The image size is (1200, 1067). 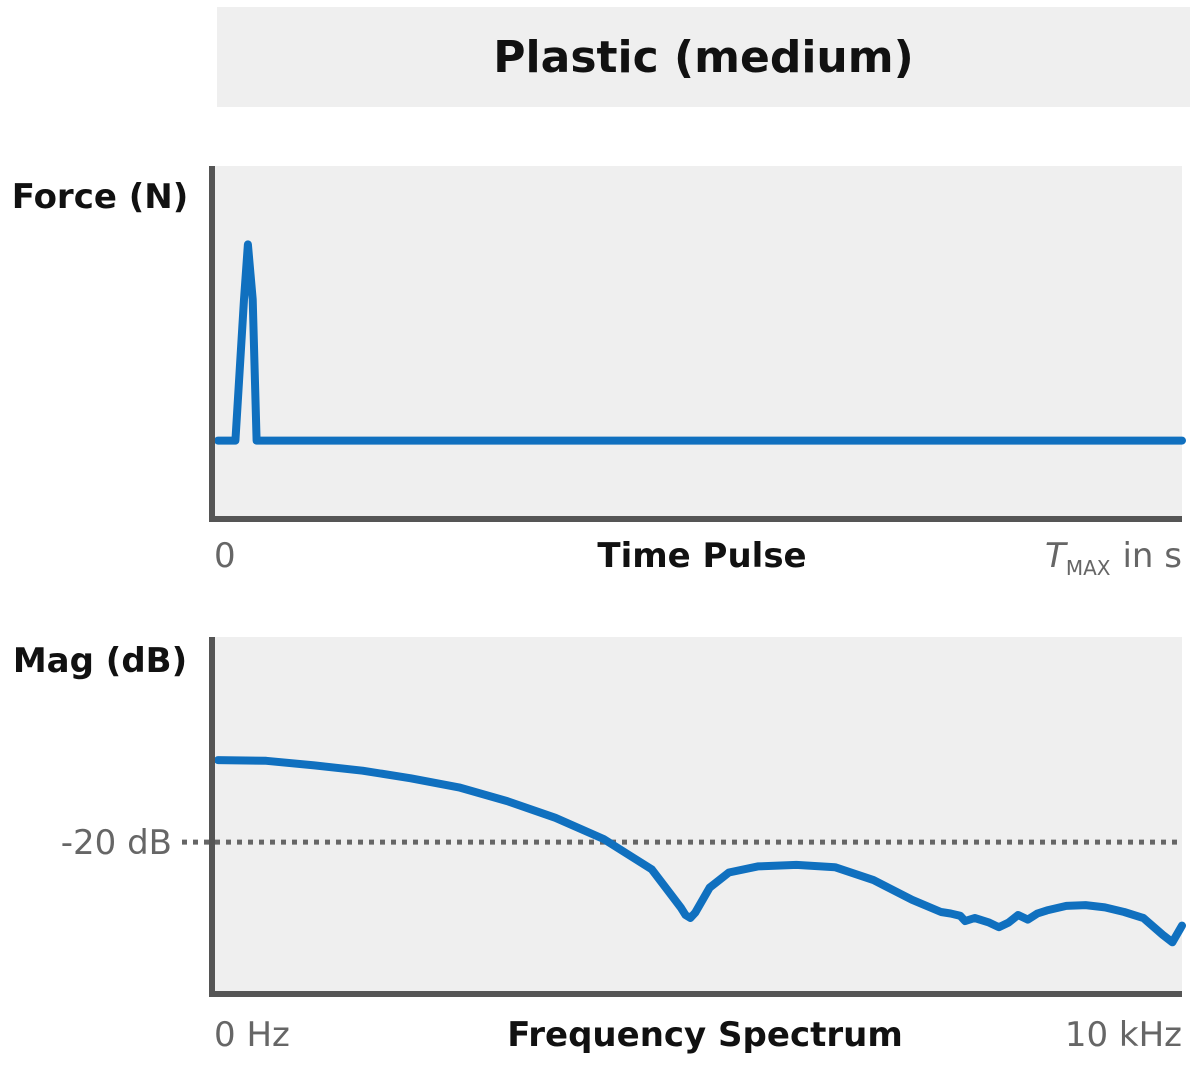 I want to click on frequency-end-tick: 10 kHz, so click(x=1123, y=1035).